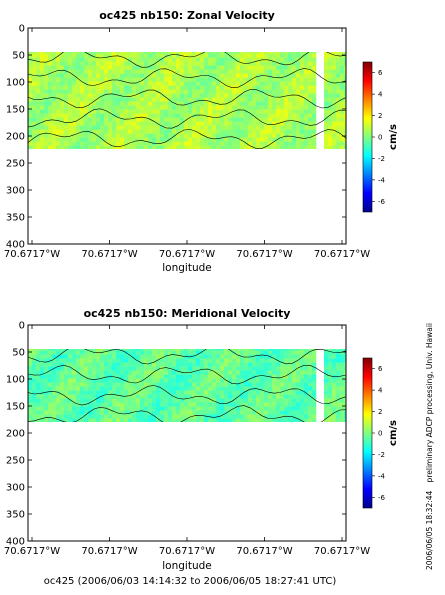 The width and height of the screenshot is (445, 595). What do you see at coordinates (187, 395) in the screenshot?
I see `contour-line` at bounding box center [187, 395].